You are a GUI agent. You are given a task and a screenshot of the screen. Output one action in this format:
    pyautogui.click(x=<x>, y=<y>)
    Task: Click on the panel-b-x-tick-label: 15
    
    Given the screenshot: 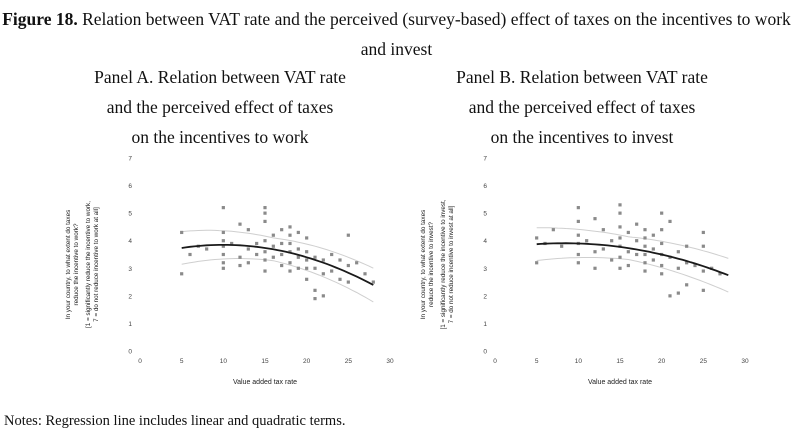 What is the action you would take?
    pyautogui.click(x=620, y=361)
    